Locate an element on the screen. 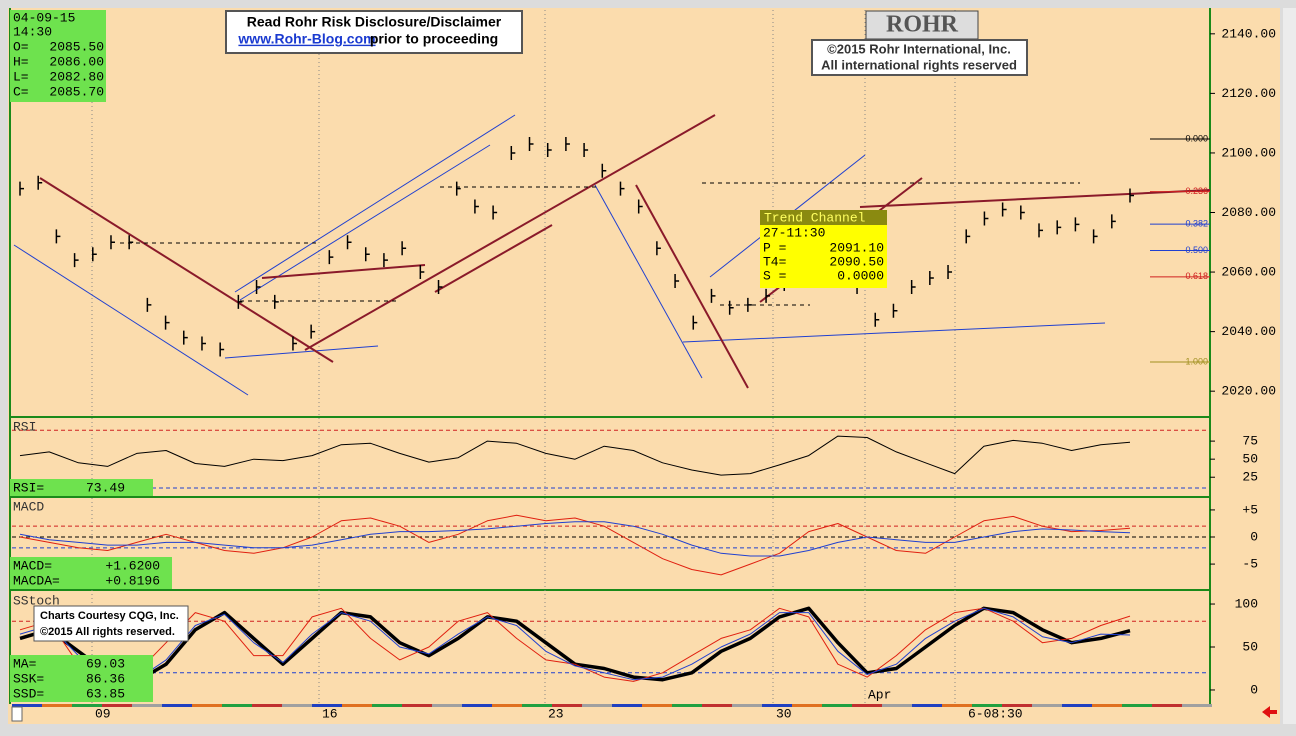  trend-value: 2090.50 is located at coordinates (856, 261).